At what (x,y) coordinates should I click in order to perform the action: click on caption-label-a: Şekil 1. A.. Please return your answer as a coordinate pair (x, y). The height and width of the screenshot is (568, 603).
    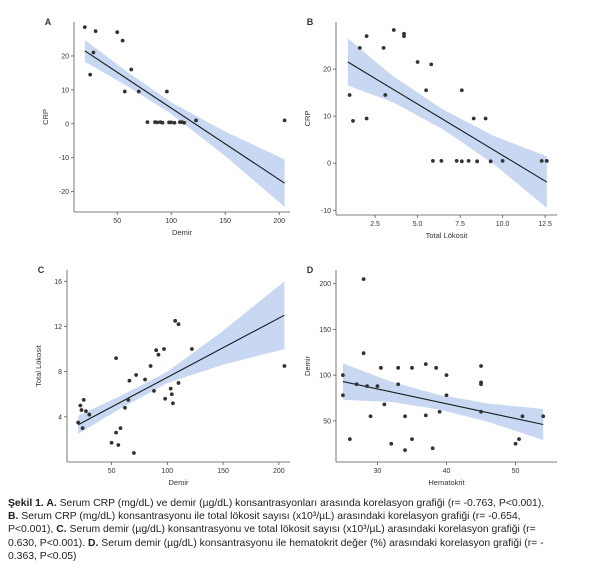
    Looking at the image, I should click on (32, 503).